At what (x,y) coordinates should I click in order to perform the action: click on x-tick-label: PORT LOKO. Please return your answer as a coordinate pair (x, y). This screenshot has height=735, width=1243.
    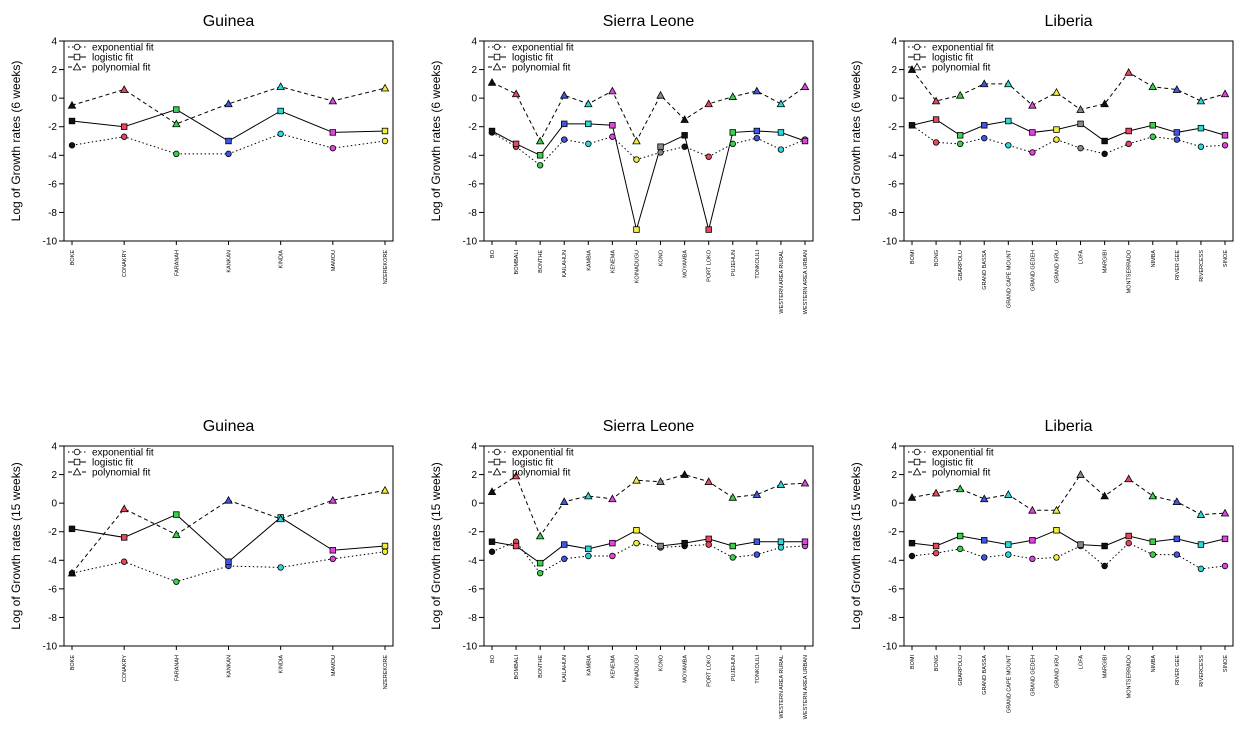
    Looking at the image, I should click on (710, 670).